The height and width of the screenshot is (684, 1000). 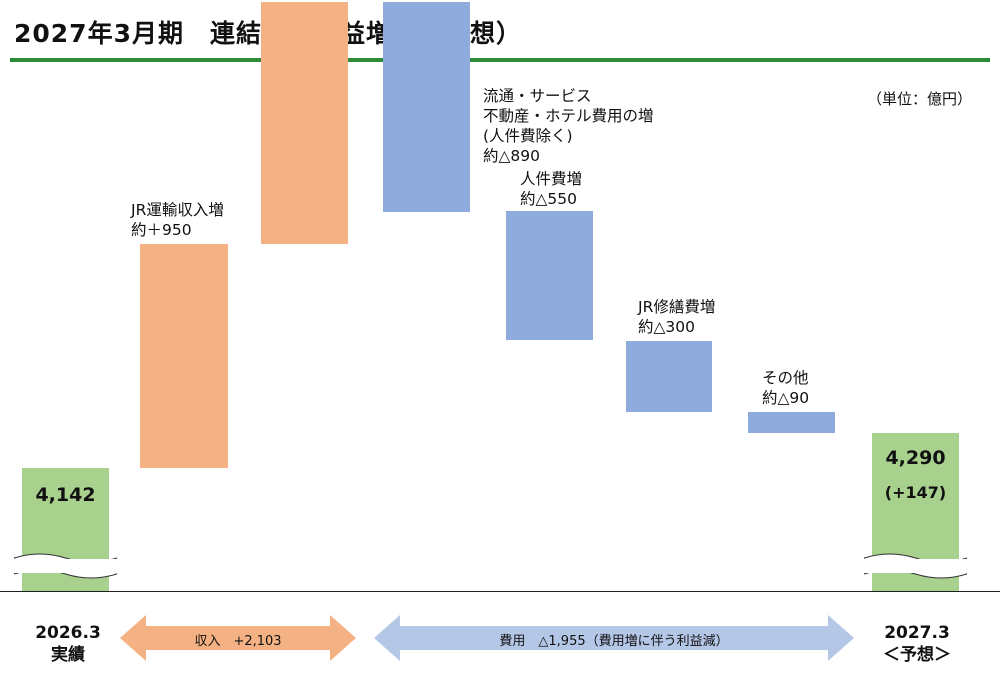 I want to click on start-period-year: 2026.3, so click(x=68, y=633).